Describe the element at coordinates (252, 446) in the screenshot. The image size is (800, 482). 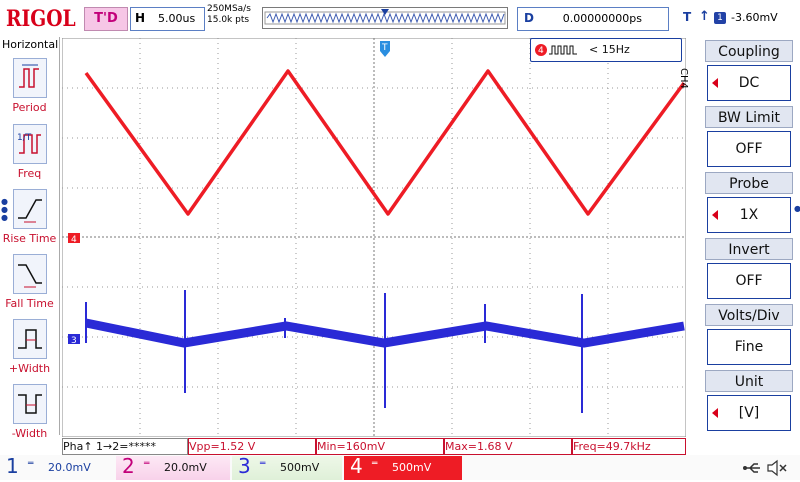
I see `measure-vpp: Vpp=1.52 V` at that location.